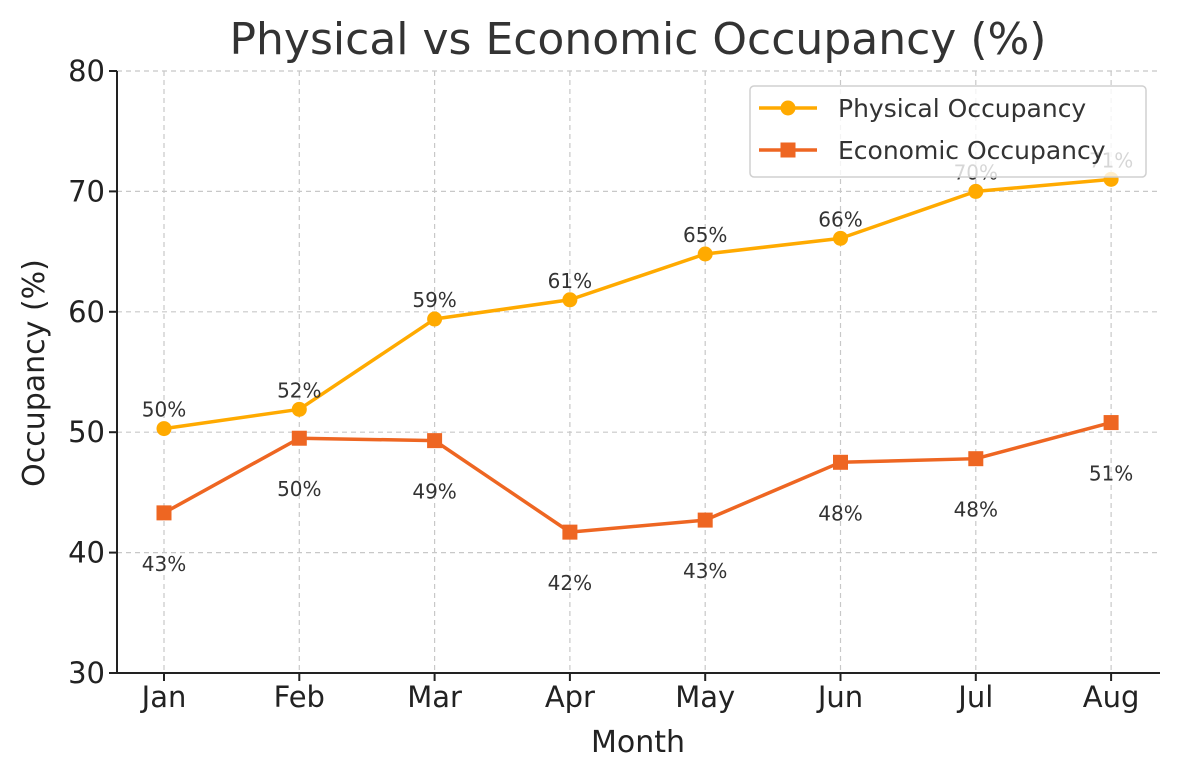  Describe the element at coordinates (840, 219) in the screenshot. I see `data-label: 66%` at that location.